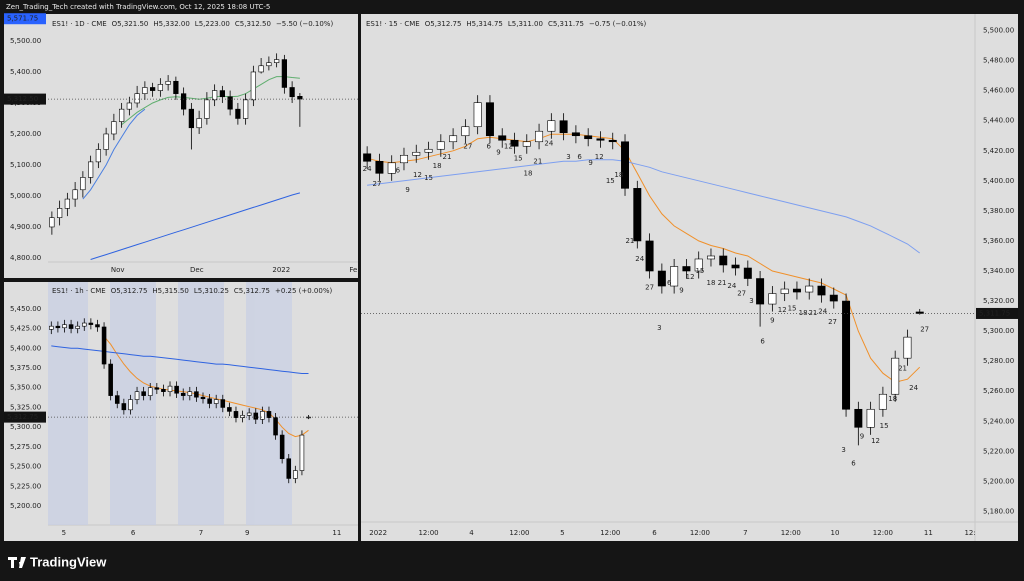  Describe the element at coordinates (998, 211) in the screenshot. I see `y-tick-label: 5,380.00` at that location.